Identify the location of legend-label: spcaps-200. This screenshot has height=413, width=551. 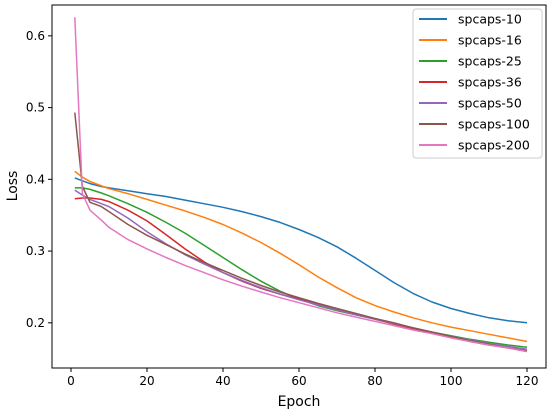
(494, 145).